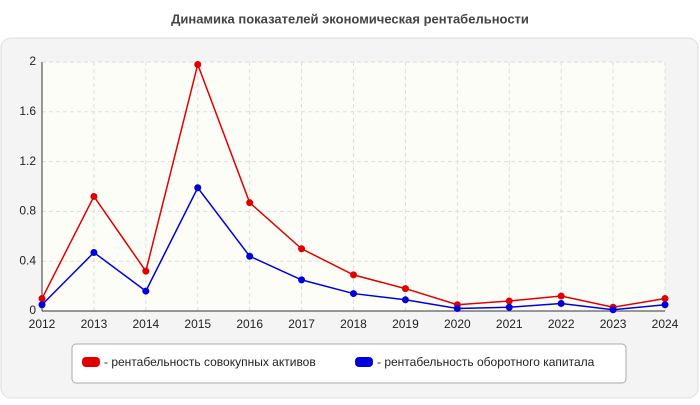 The image size is (700, 405). Describe the element at coordinates (27, 211) in the screenshot. I see `y-tick-label: 0.8` at that location.